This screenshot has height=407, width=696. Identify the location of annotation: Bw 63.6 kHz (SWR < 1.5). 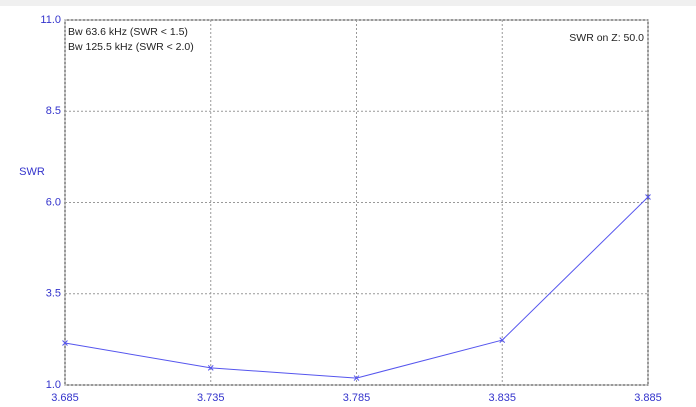
(128, 32).